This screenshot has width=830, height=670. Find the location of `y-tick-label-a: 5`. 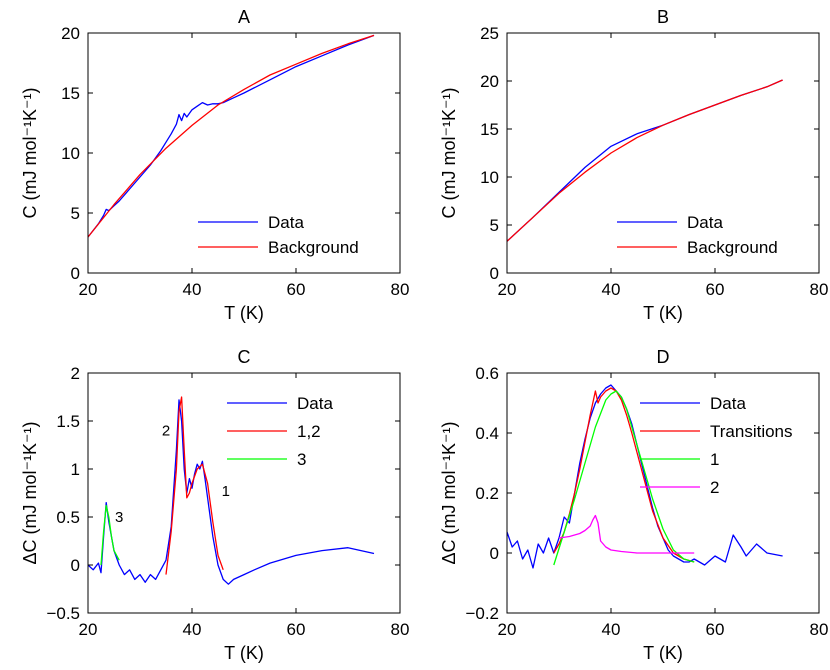

y-tick-label-a: 5 is located at coordinates (75, 213).